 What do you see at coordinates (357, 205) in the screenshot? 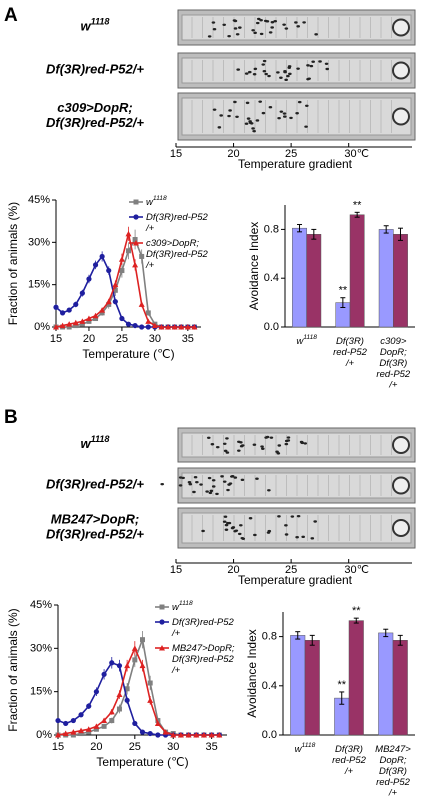
I see `annotation: **` at bounding box center [357, 205].